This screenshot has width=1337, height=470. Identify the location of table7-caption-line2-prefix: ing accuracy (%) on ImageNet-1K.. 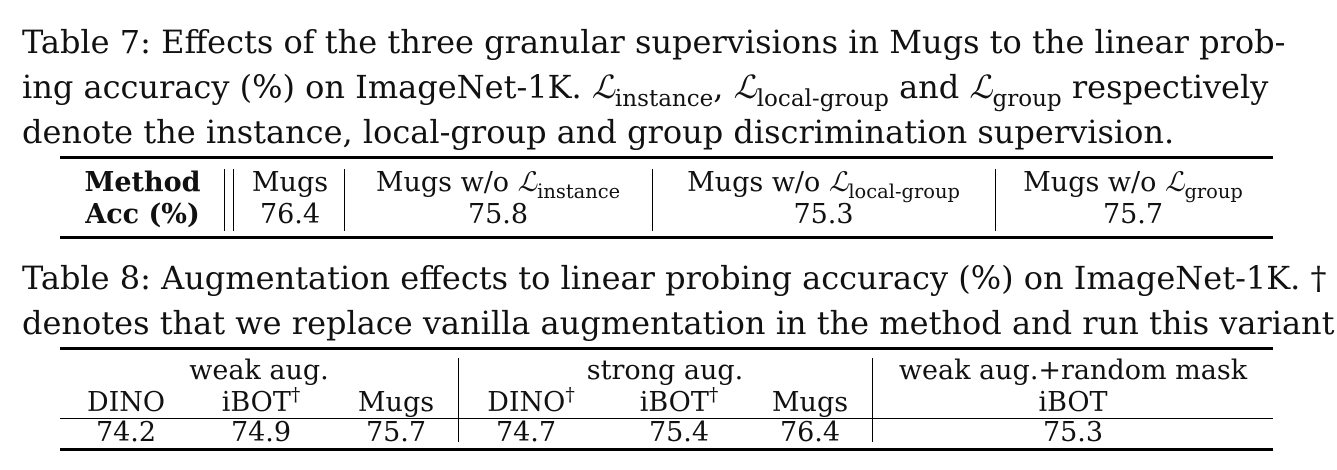
(302, 87).